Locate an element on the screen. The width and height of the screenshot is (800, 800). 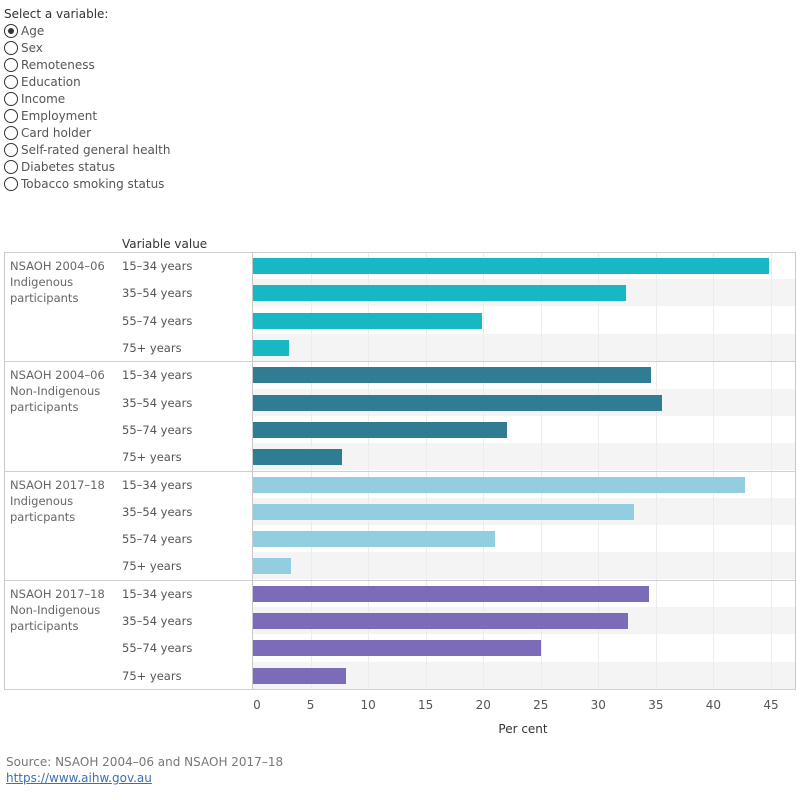
radio-option: Income is located at coordinates (87, 98).